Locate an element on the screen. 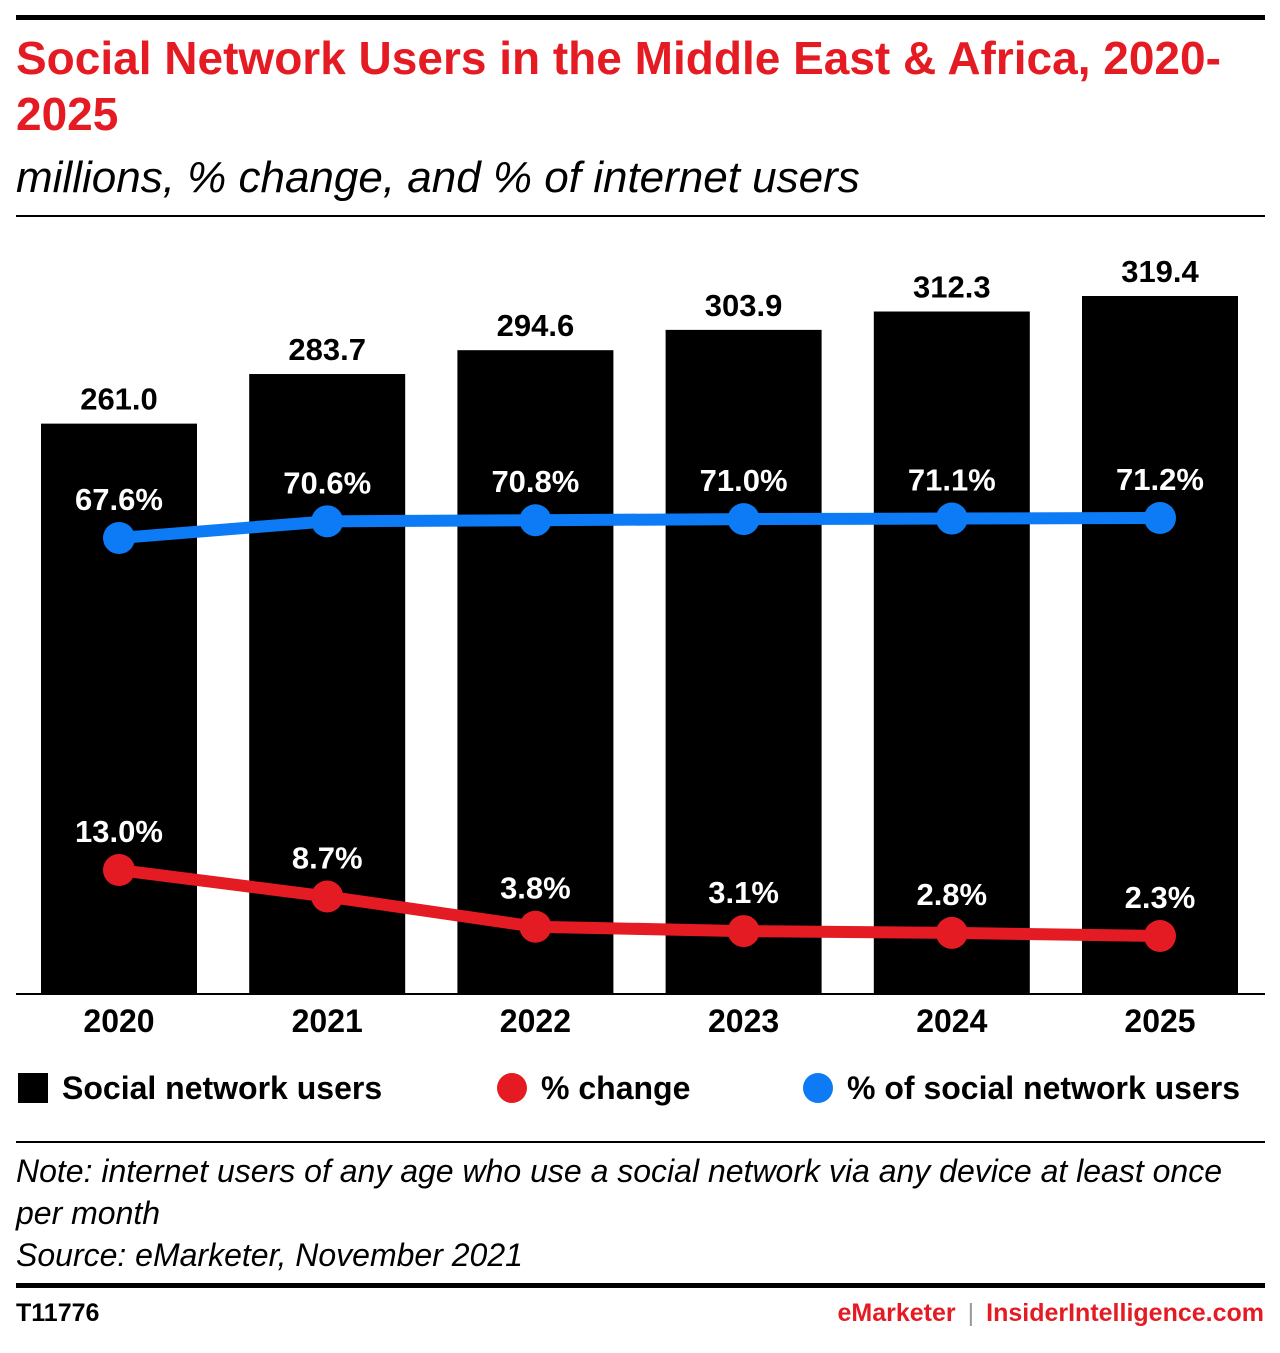  legend-item-users: Social network users is located at coordinates (200, 1088).